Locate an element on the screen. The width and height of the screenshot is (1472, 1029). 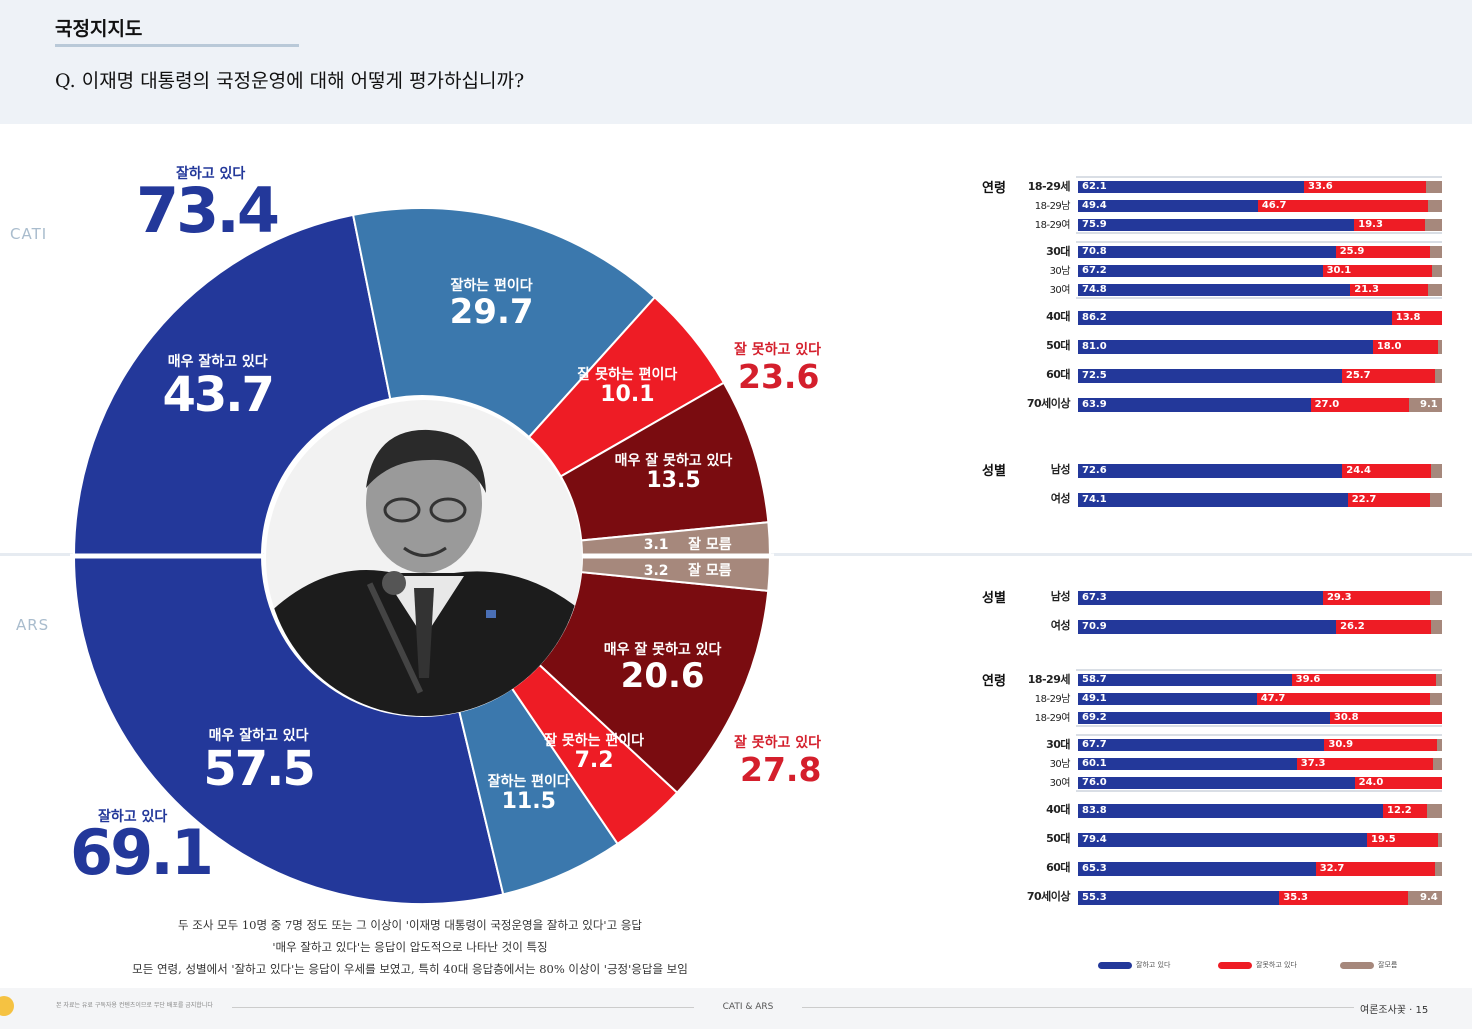
bar-value-negative: 35.3 is located at coordinates (1295, 897).